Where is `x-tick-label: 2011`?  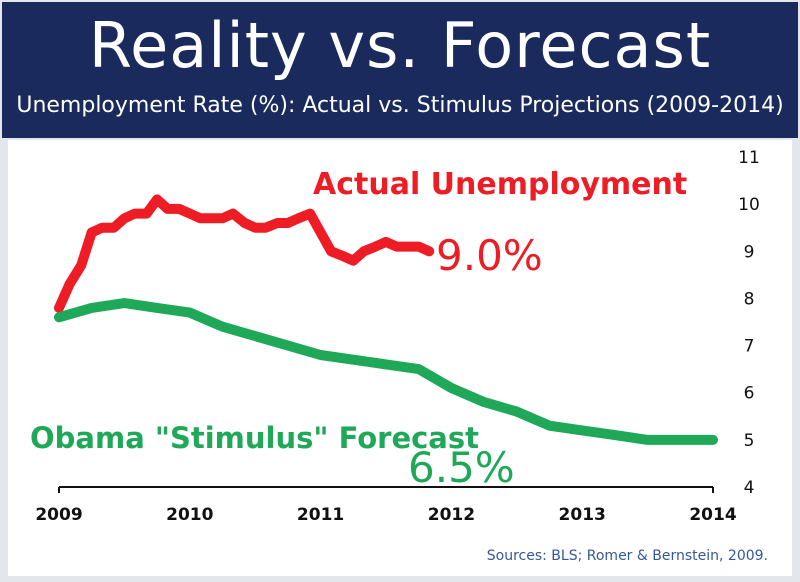 x-tick-label: 2011 is located at coordinates (320, 515).